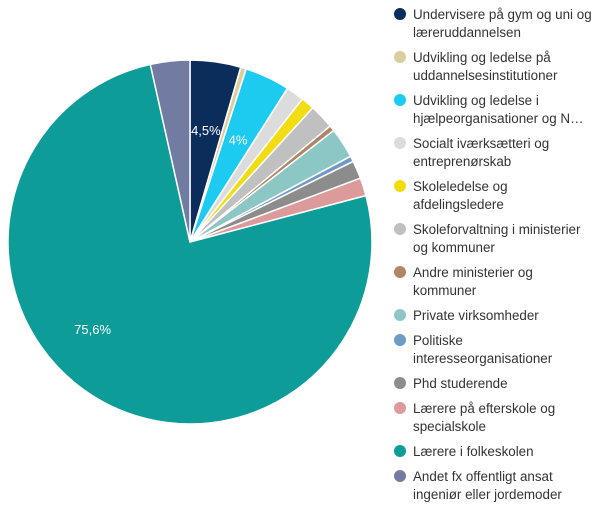 Image resolution: width=600 pixels, height=511 pixels. Describe the element at coordinates (483, 349) in the screenshot. I see `legend-label: Politiske interesseorganisationer` at that location.